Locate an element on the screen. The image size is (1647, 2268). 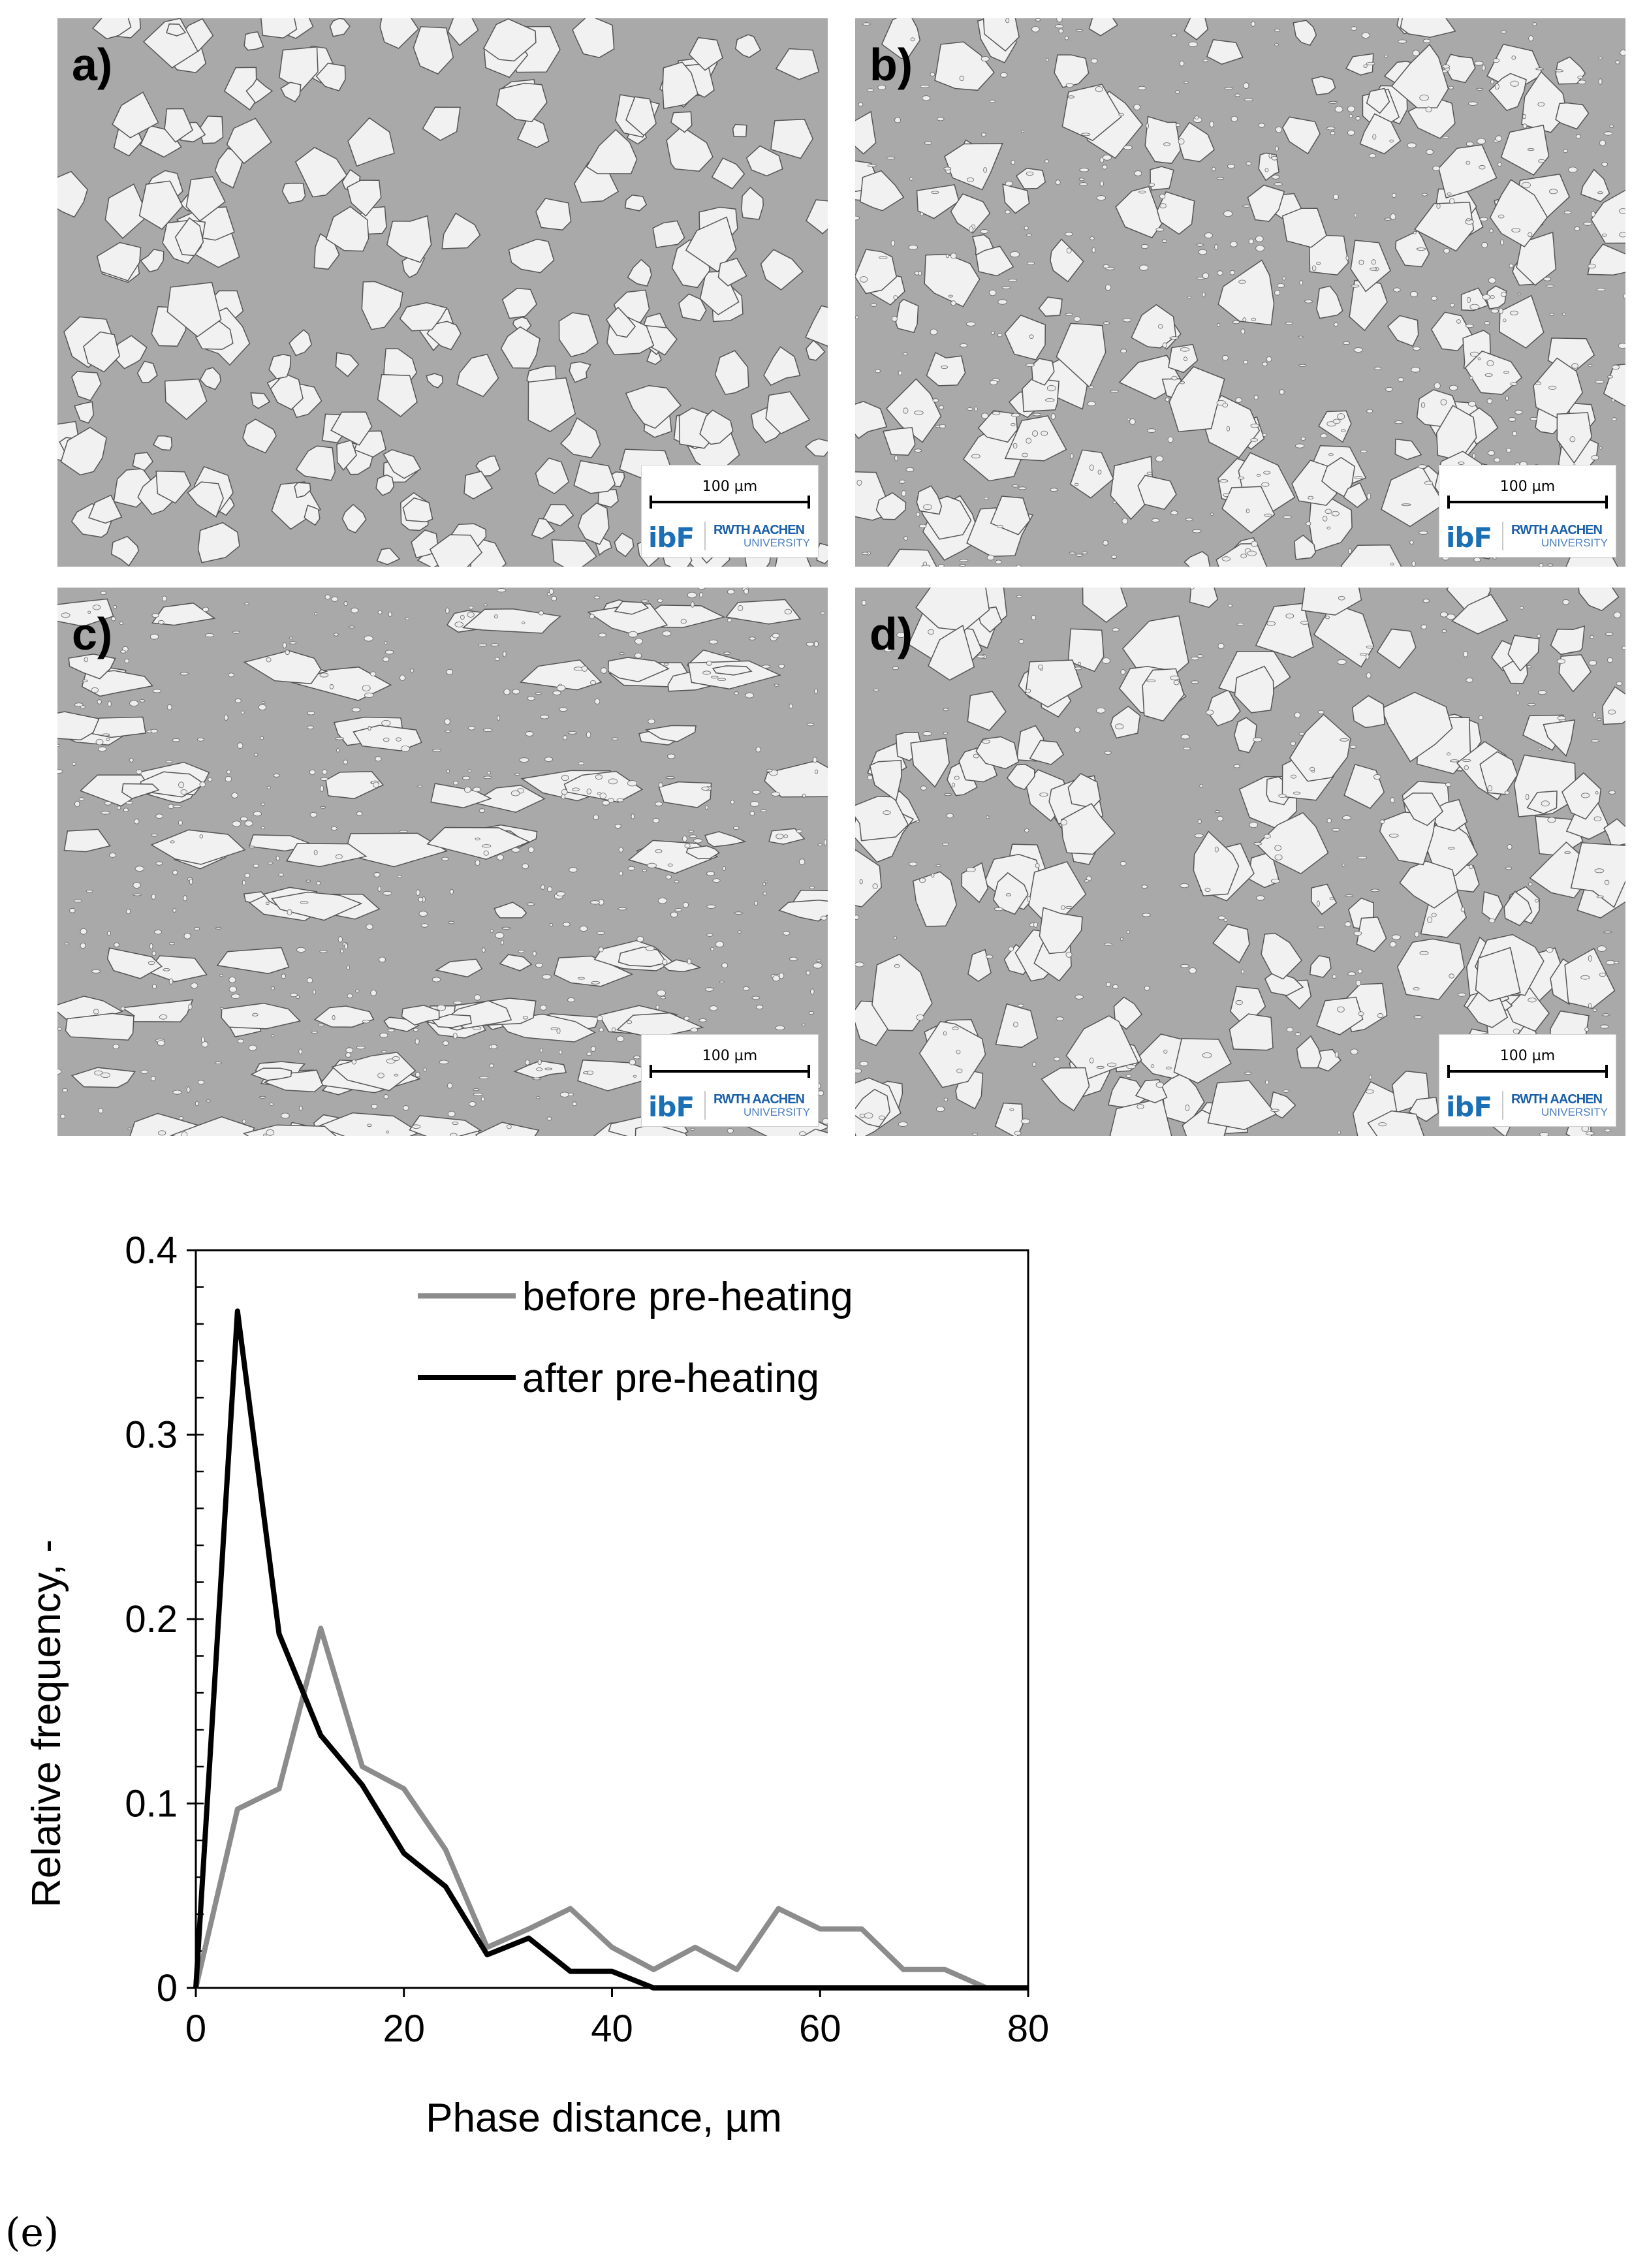
scale-label-d: 100 µm is located at coordinates (1527, 1056).